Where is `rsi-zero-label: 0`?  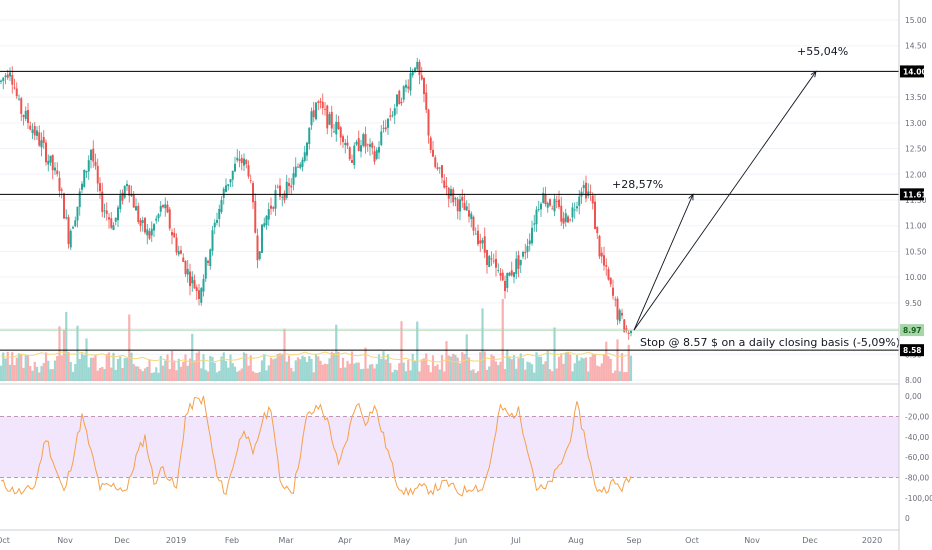 rsi-zero-label: 0 is located at coordinates (907, 518).